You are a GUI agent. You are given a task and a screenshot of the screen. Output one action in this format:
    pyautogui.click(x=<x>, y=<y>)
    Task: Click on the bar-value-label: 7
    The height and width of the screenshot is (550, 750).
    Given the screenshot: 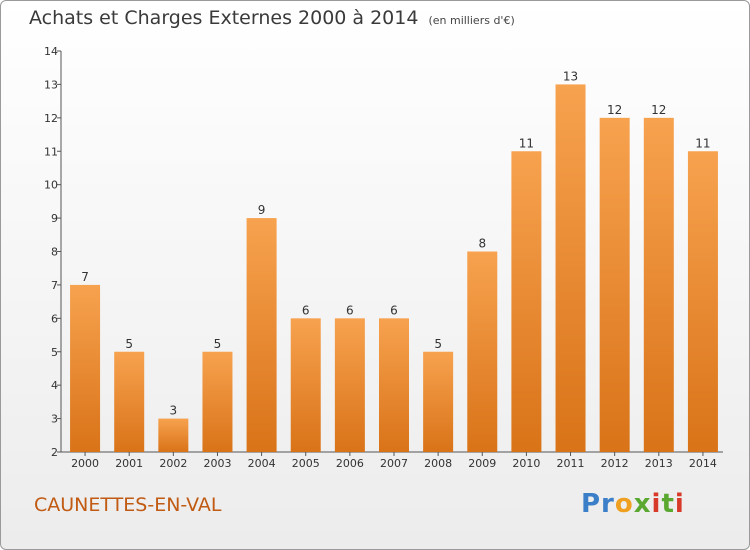 What is the action you would take?
    pyautogui.click(x=85, y=277)
    